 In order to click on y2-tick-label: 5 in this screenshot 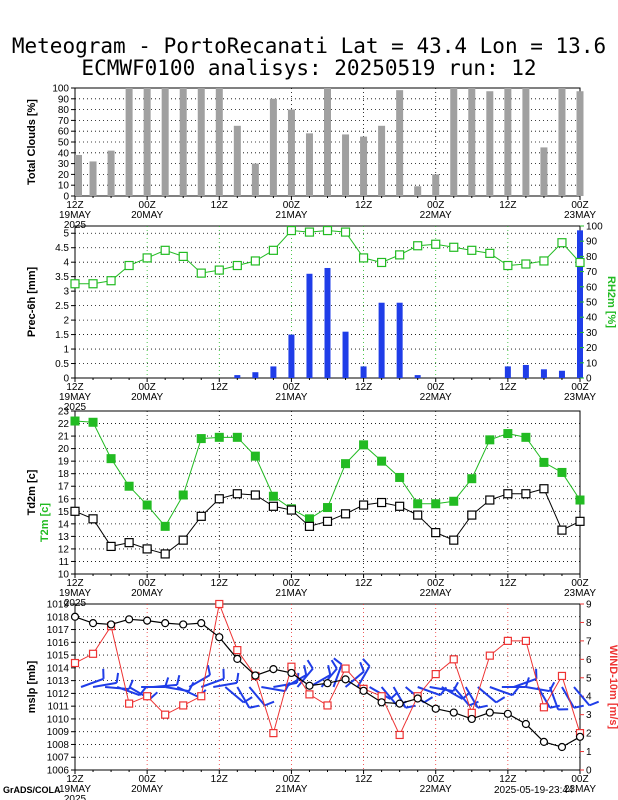, I will do `click(589, 678)`.